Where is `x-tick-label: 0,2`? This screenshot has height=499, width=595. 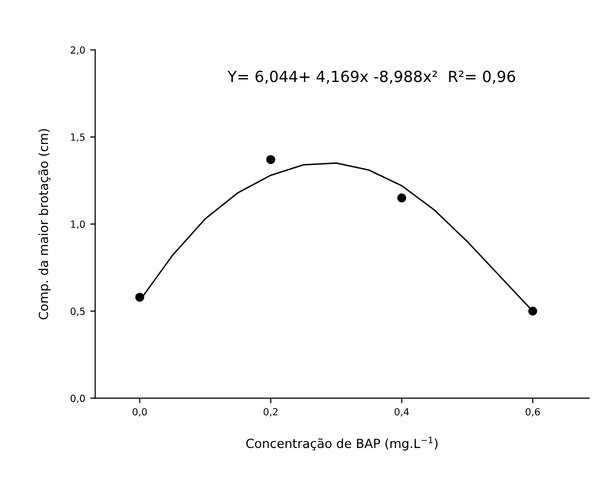
x-tick-label: 0,2 is located at coordinates (271, 412).